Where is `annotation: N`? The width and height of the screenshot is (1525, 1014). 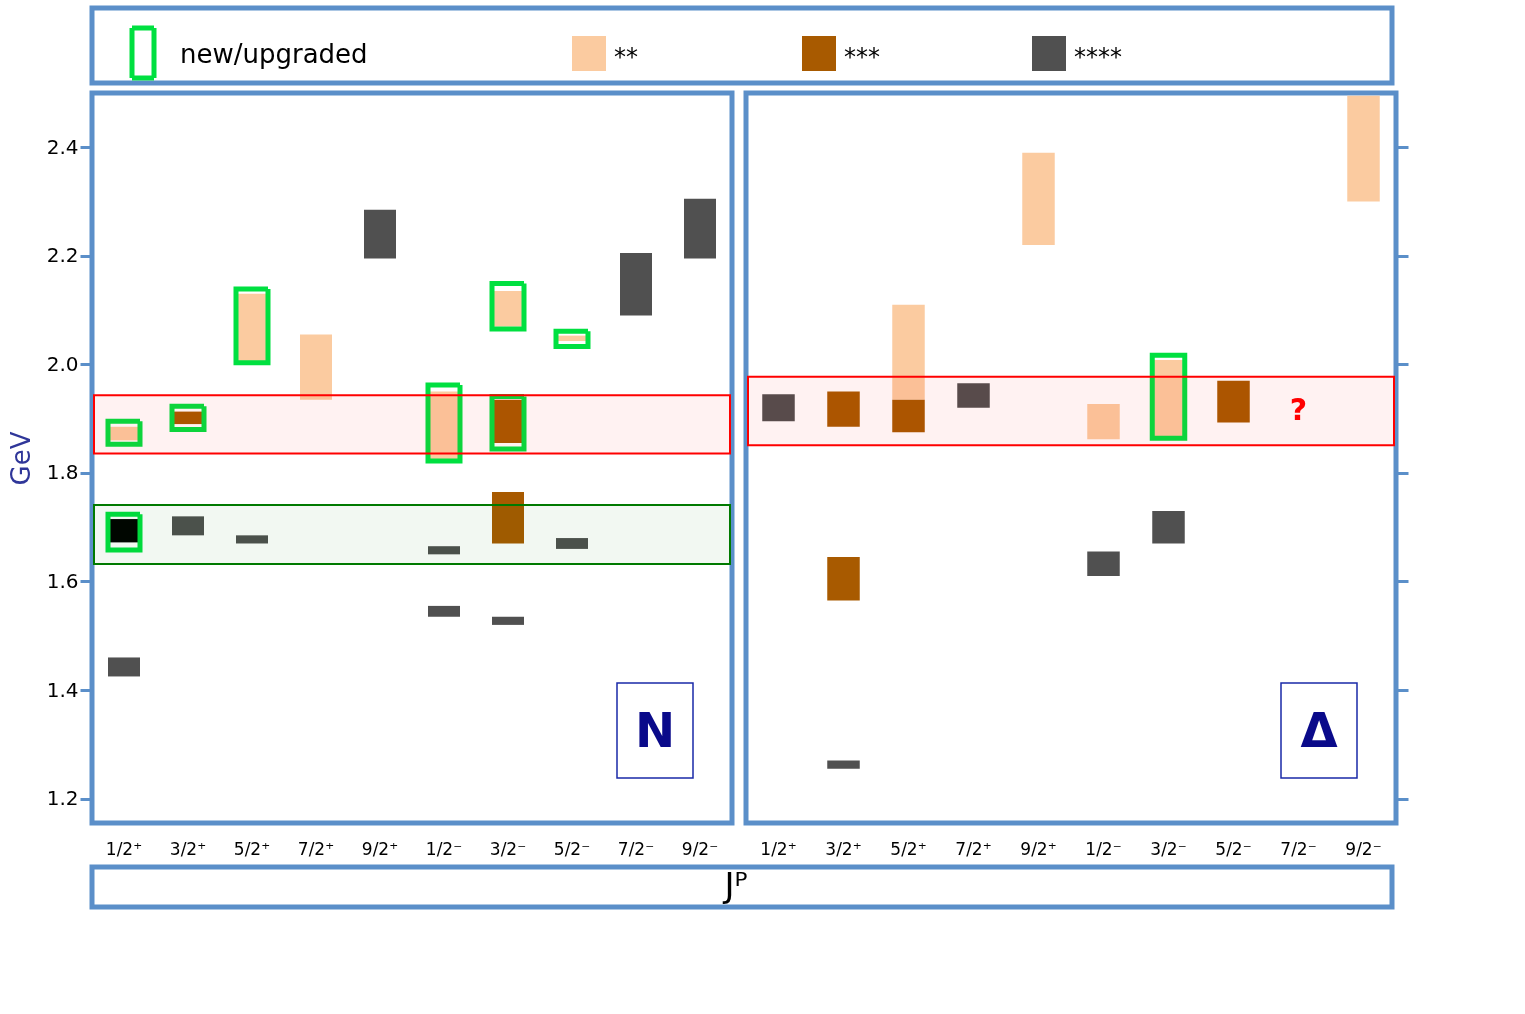 annotation: N is located at coordinates (655, 730).